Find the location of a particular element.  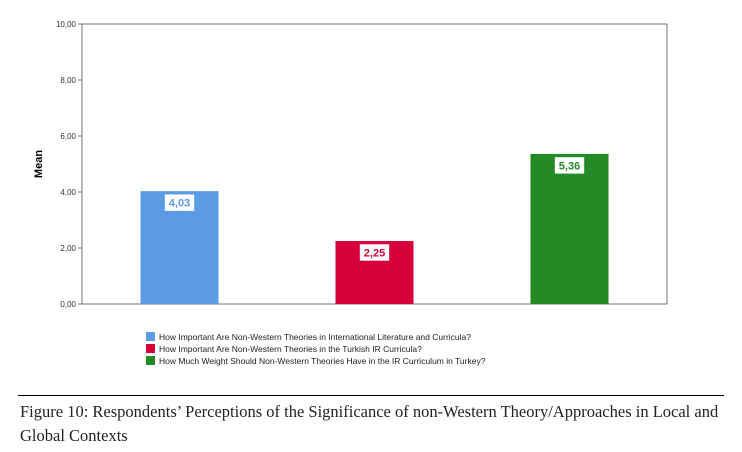

data-label: 2,25 is located at coordinates (374, 254).